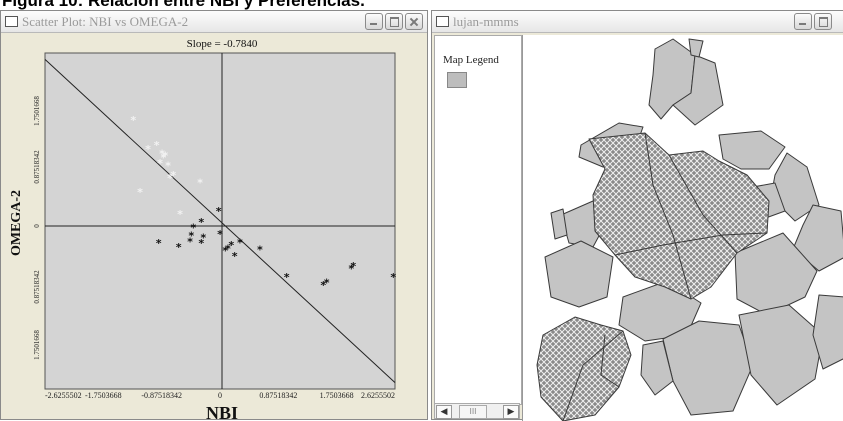 The image size is (843, 421). I want to click on x-tick-label: 1.7503668, so click(337, 395).